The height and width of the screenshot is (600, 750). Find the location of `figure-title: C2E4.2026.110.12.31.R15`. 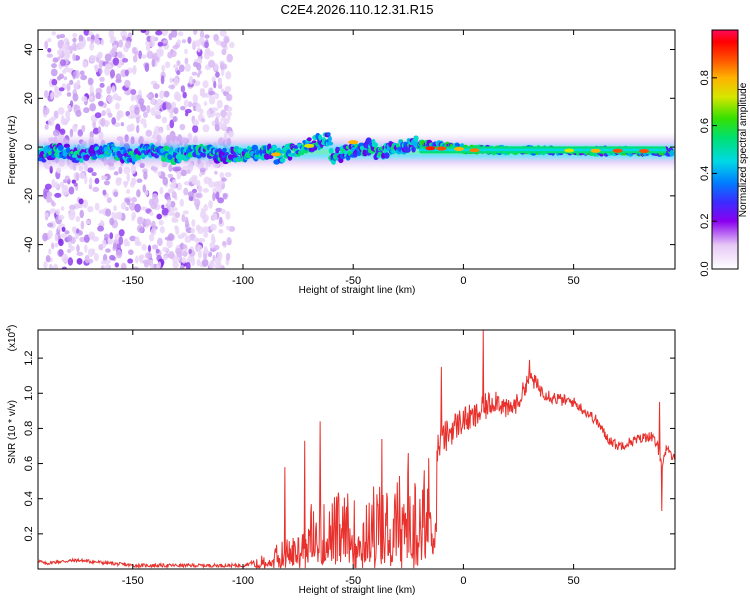

figure-title: C2E4.2026.110.12.31.R15 is located at coordinates (357, 9).